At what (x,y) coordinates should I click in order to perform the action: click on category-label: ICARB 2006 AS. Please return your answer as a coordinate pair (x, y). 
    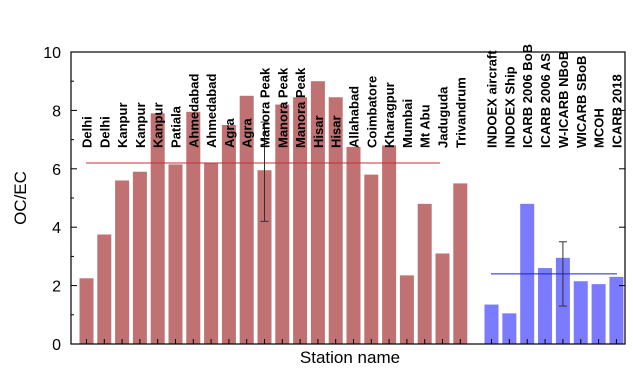
    Looking at the image, I should click on (545, 100).